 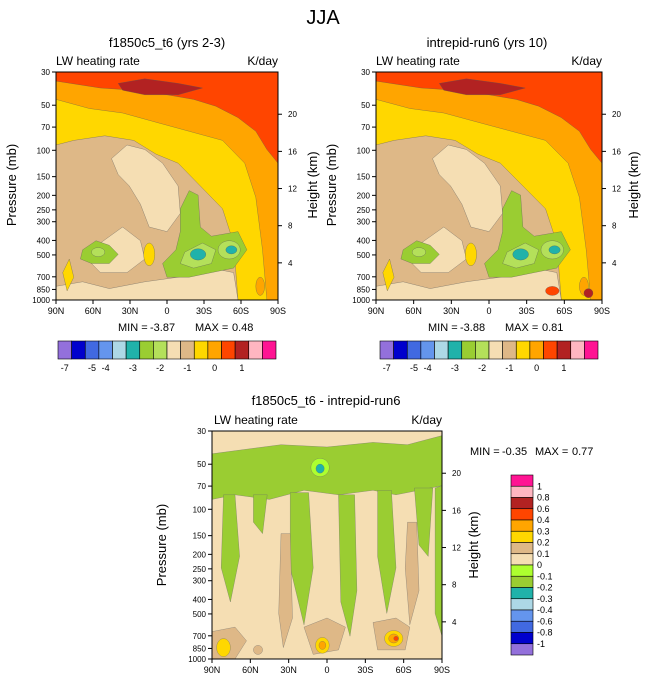 What do you see at coordinates (488, 311) in the screenshot?
I see `x-tick-label: 0` at bounding box center [488, 311].